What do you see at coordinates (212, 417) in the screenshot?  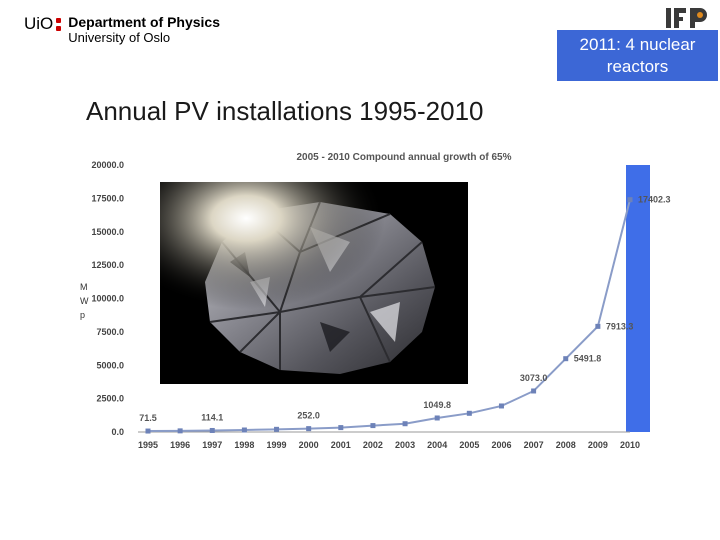 I see `data-label: 114.1` at bounding box center [212, 417].